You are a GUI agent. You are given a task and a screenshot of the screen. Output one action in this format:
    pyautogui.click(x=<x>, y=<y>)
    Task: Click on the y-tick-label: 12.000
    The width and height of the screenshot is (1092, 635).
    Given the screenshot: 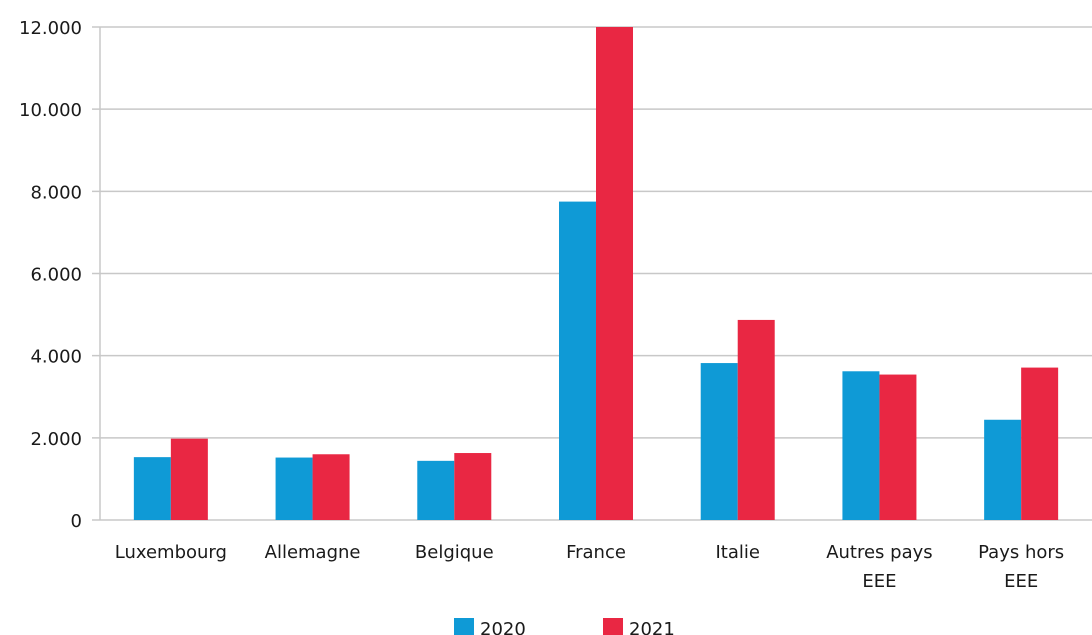 What is the action you would take?
    pyautogui.click(x=50, y=28)
    